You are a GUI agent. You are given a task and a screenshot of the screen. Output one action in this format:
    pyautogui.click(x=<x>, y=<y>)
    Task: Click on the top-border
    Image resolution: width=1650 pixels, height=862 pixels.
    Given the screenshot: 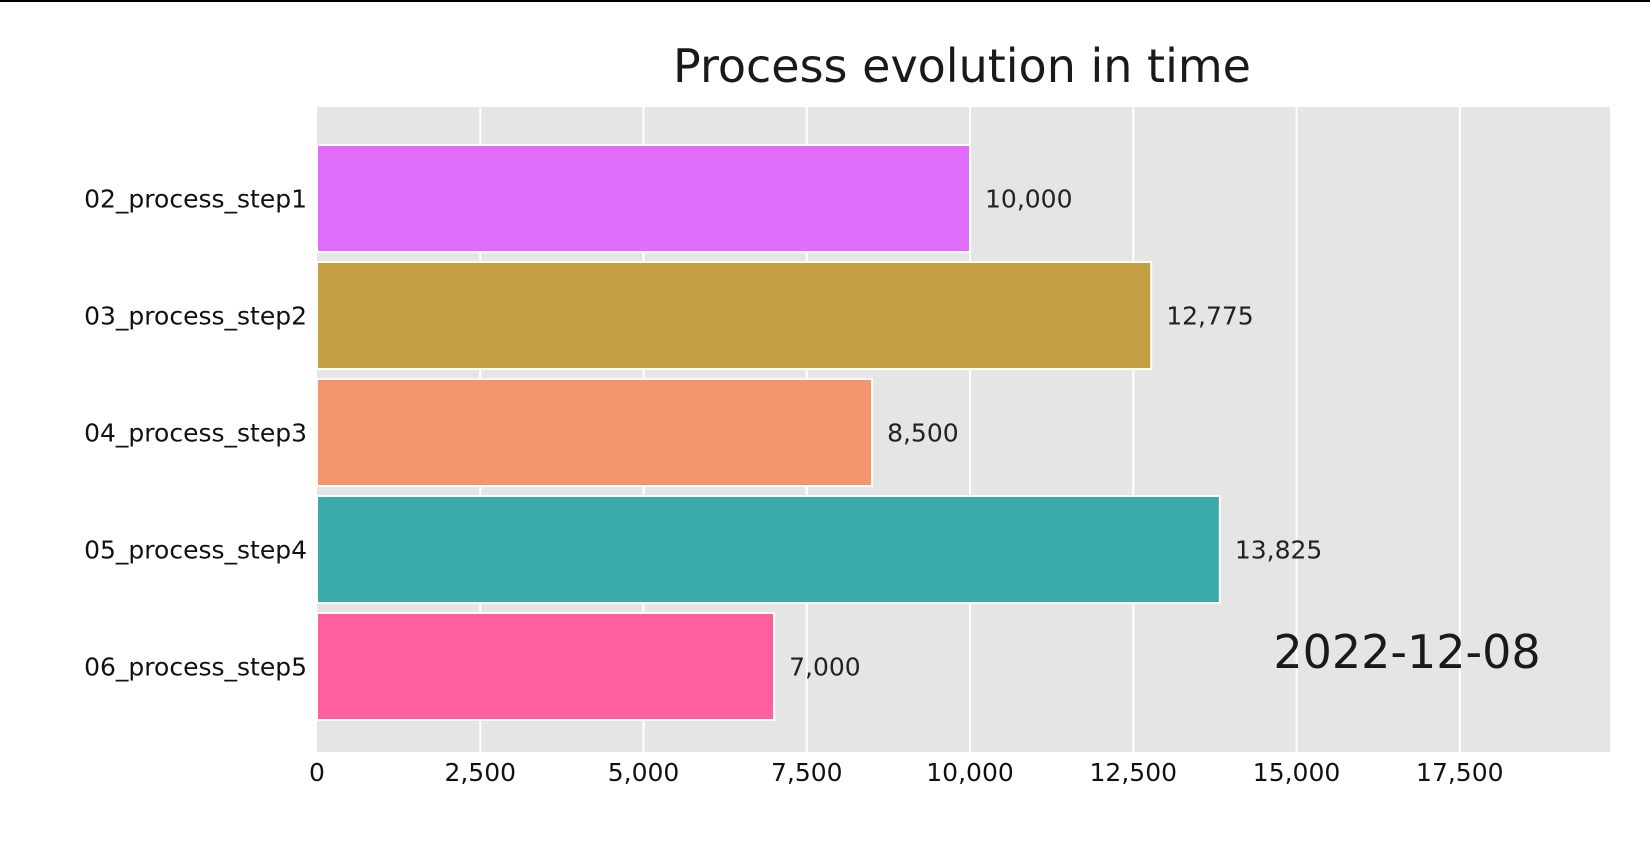 What is the action you would take?
    pyautogui.click(x=825, y=1)
    